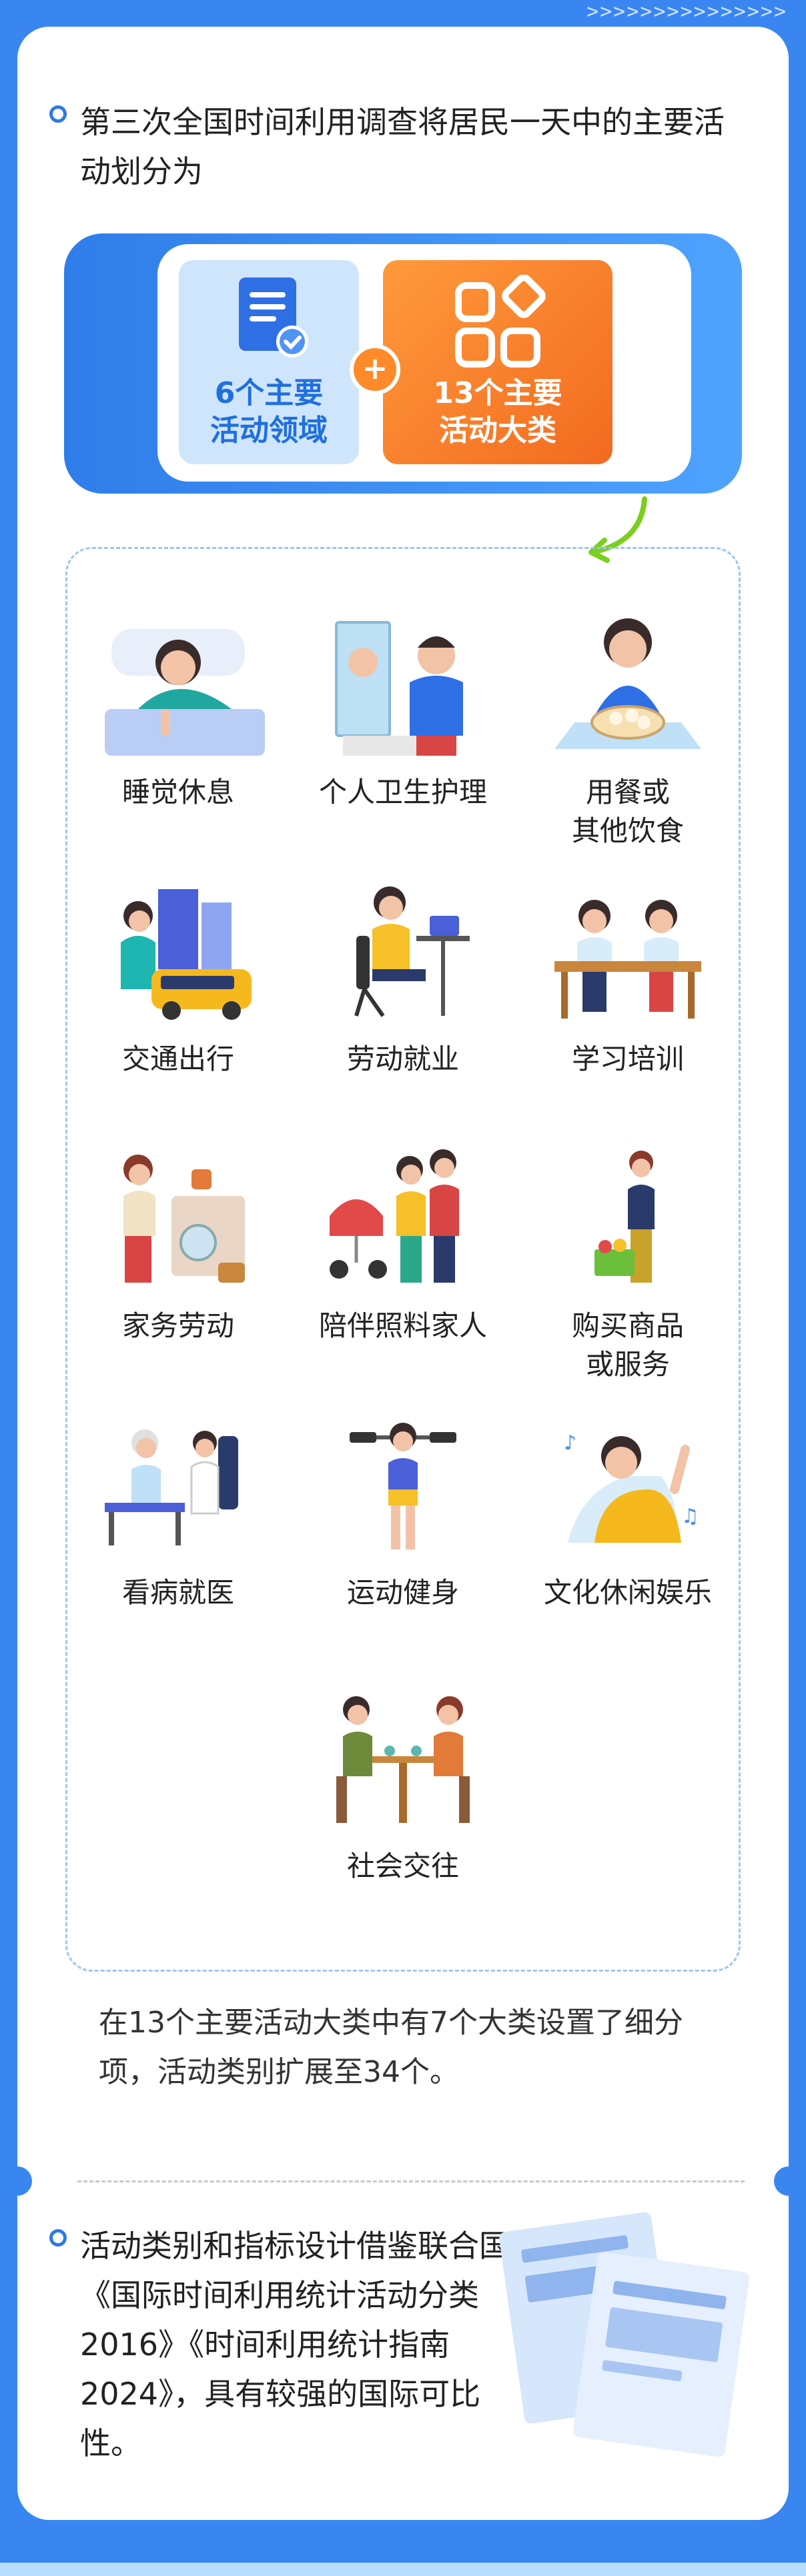 The image size is (806, 2576). What do you see at coordinates (498, 326) in the screenshot?
I see `category-grid-icon` at bounding box center [498, 326].